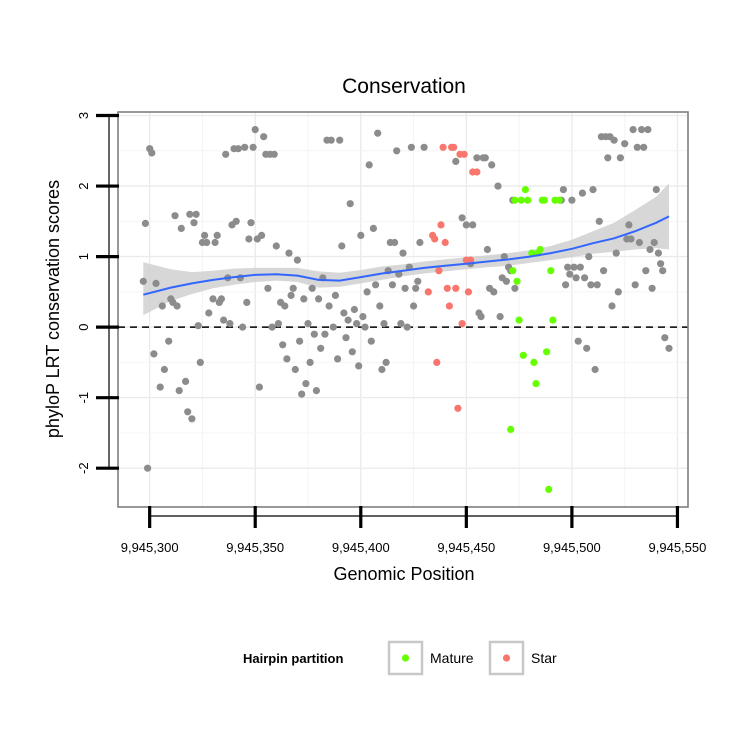 The width and height of the screenshot is (750, 750). Describe the element at coordinates (255, 547) in the screenshot. I see `x-tick-label: 9,945,350` at that location.